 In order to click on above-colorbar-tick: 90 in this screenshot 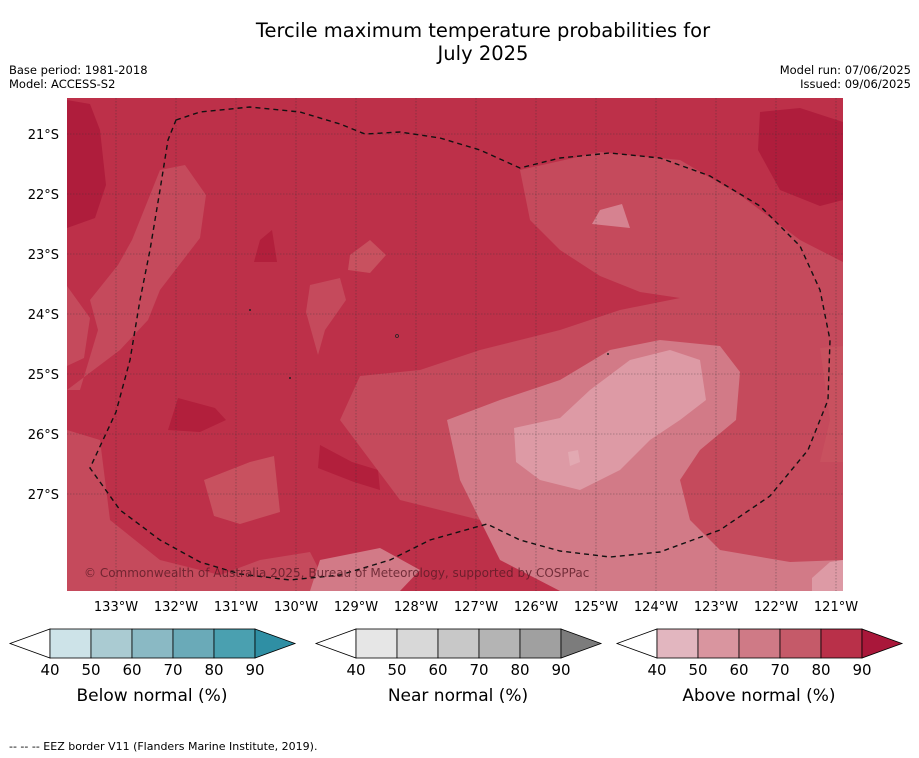, I will do `click(862, 670)`.